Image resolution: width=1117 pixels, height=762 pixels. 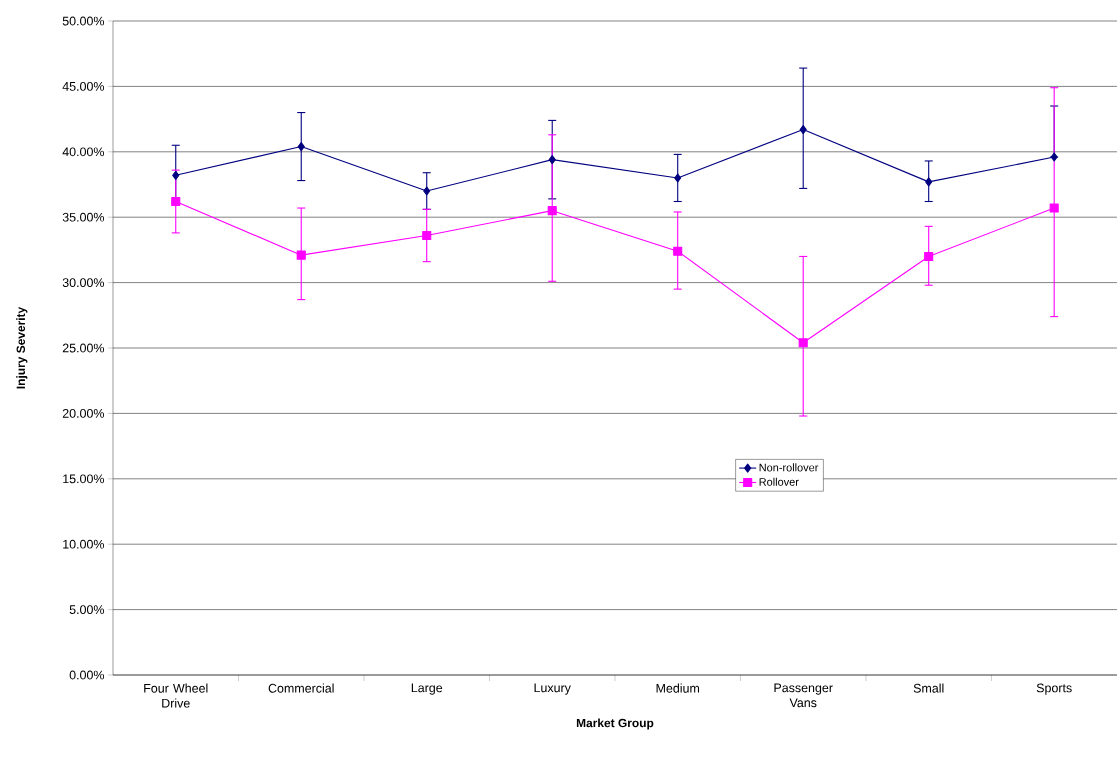 I want to click on y-tick-label: 10.00%, so click(x=84, y=544).